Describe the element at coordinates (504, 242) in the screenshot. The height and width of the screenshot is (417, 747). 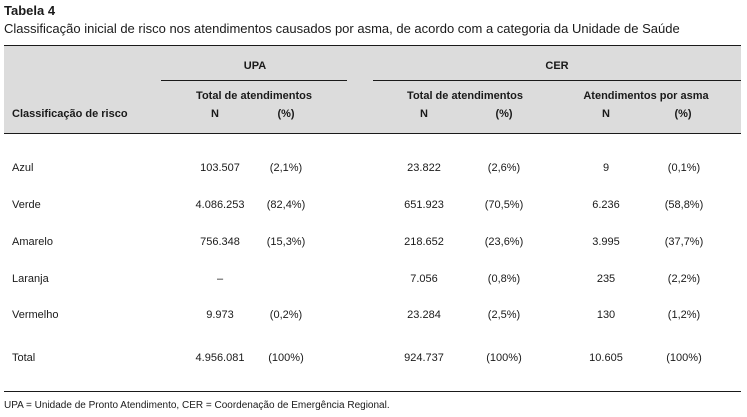
I see `cer-pct: (23,6%)` at that location.